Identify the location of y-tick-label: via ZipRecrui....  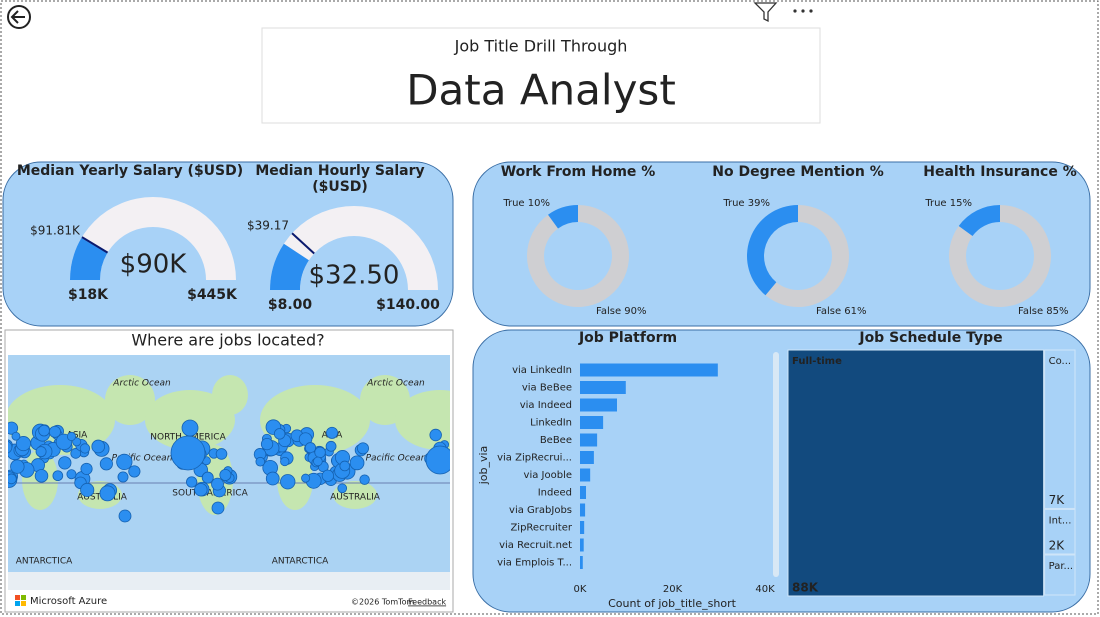
(534, 458).